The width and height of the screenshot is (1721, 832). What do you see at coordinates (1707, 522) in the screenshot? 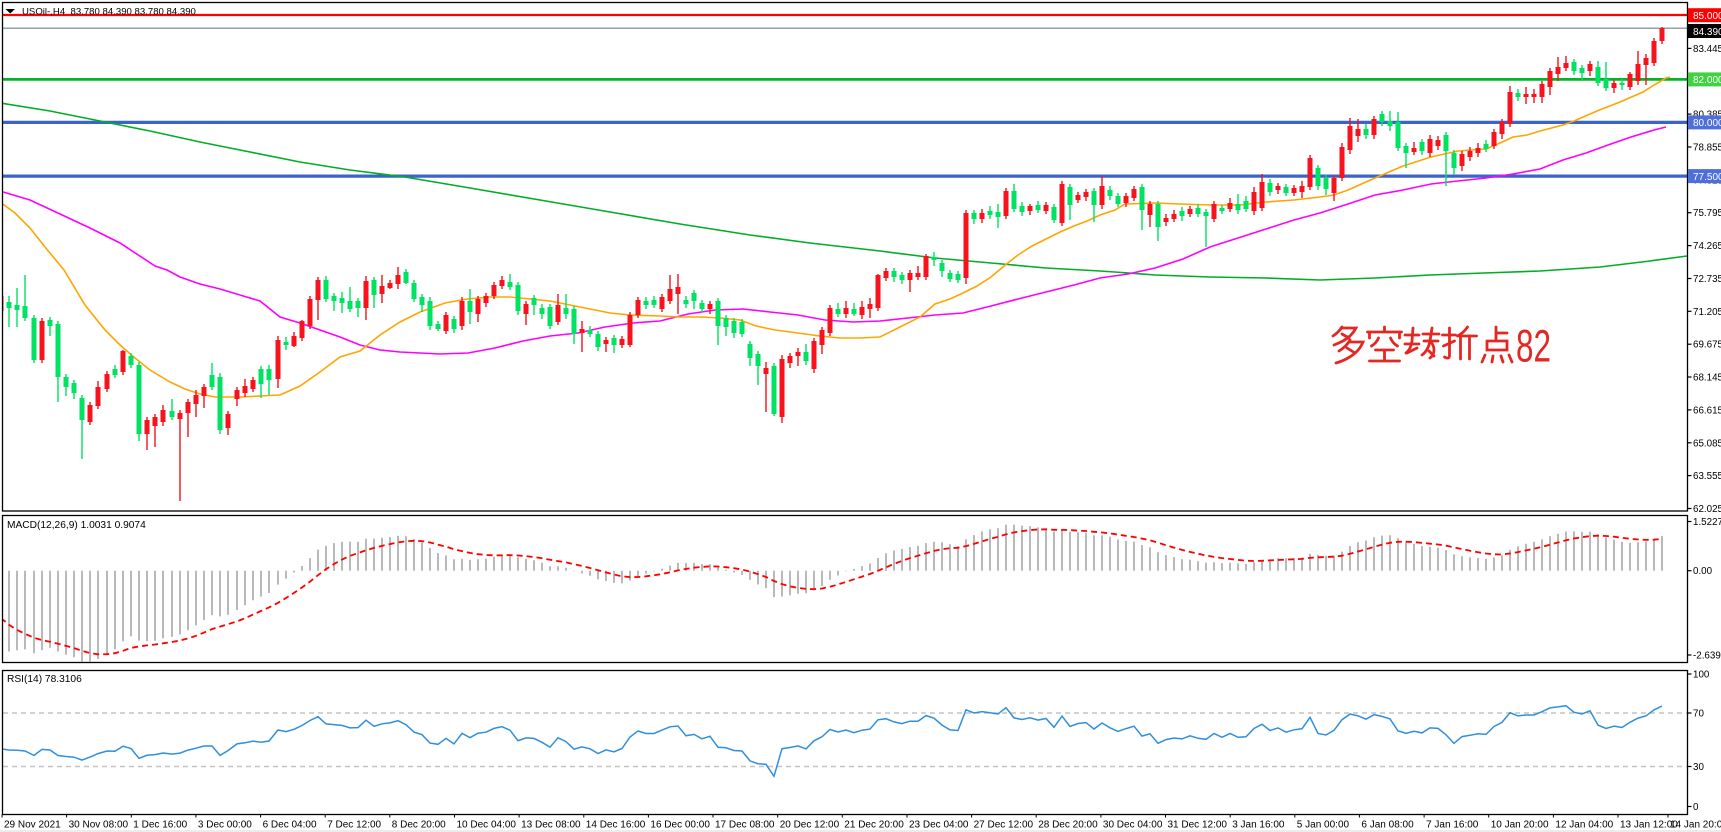
I see `svg-text: 1.5227` at bounding box center [1707, 522].